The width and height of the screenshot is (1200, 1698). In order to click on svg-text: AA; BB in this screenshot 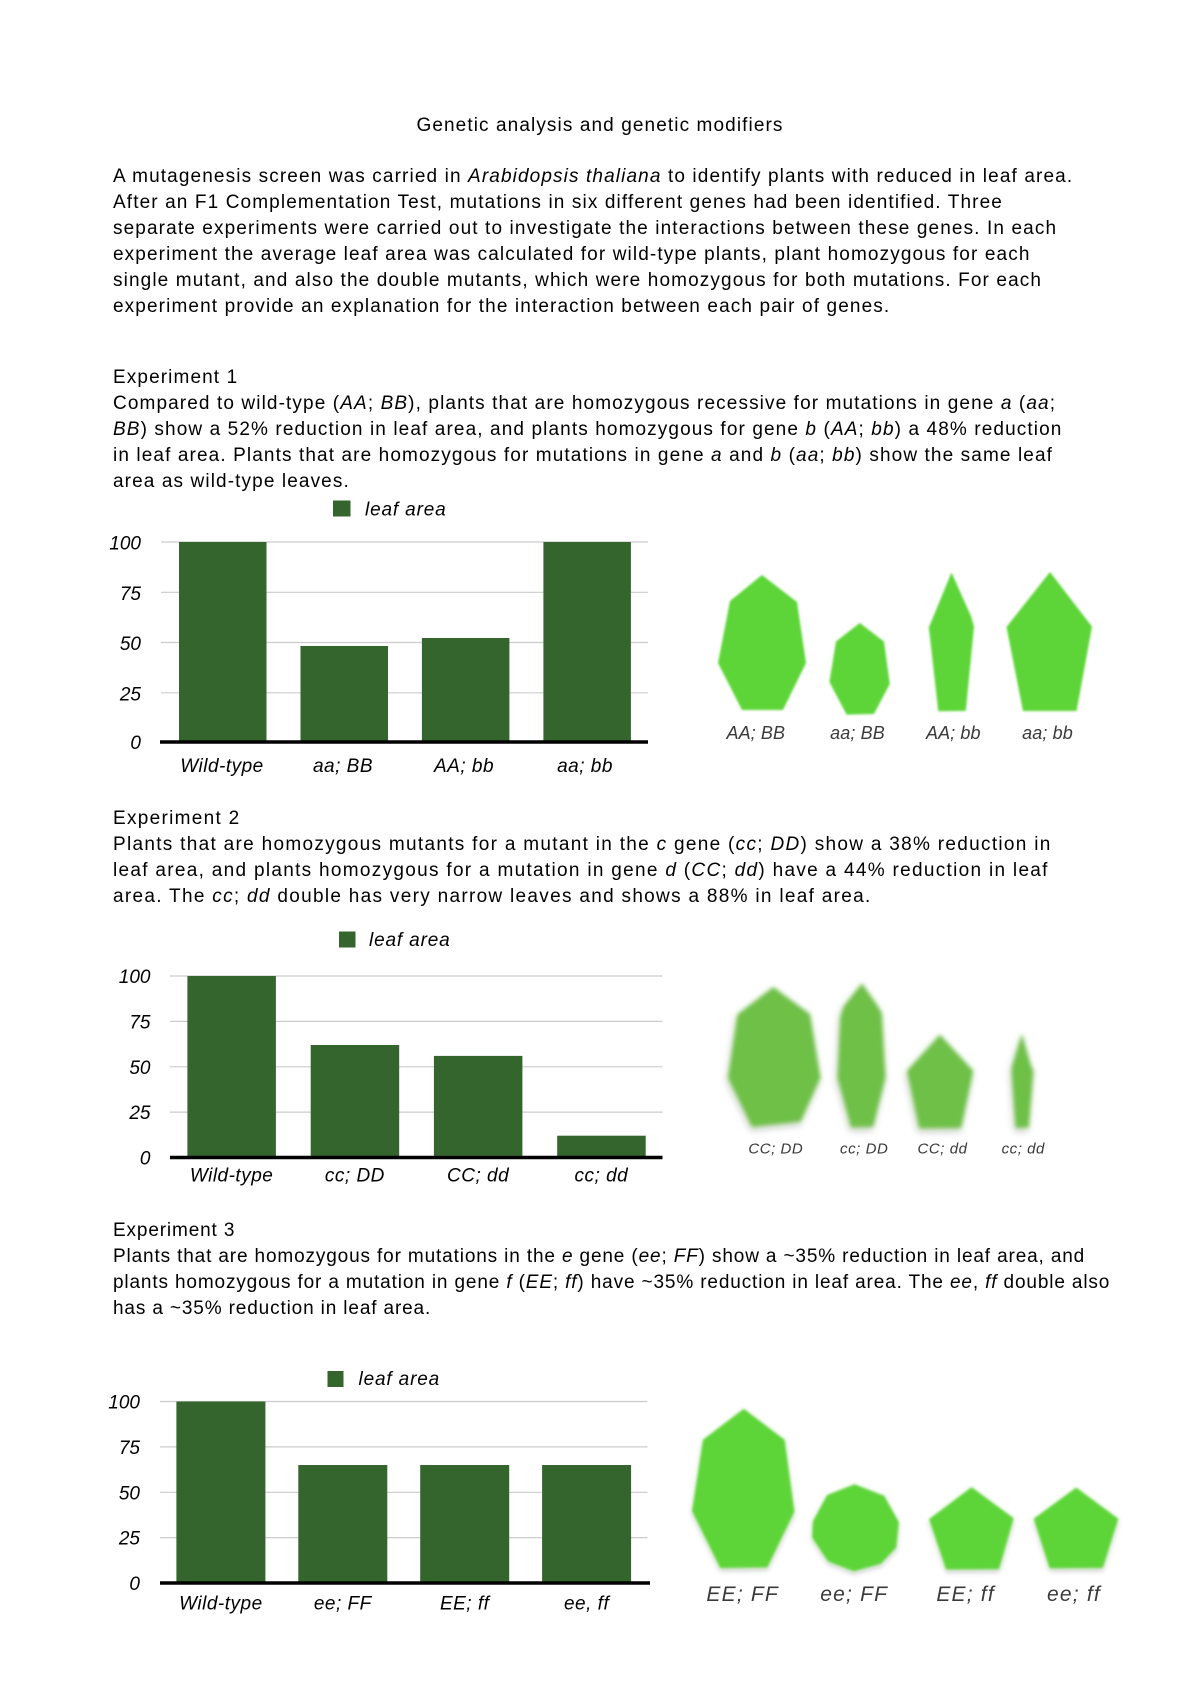, I will do `click(755, 733)`.